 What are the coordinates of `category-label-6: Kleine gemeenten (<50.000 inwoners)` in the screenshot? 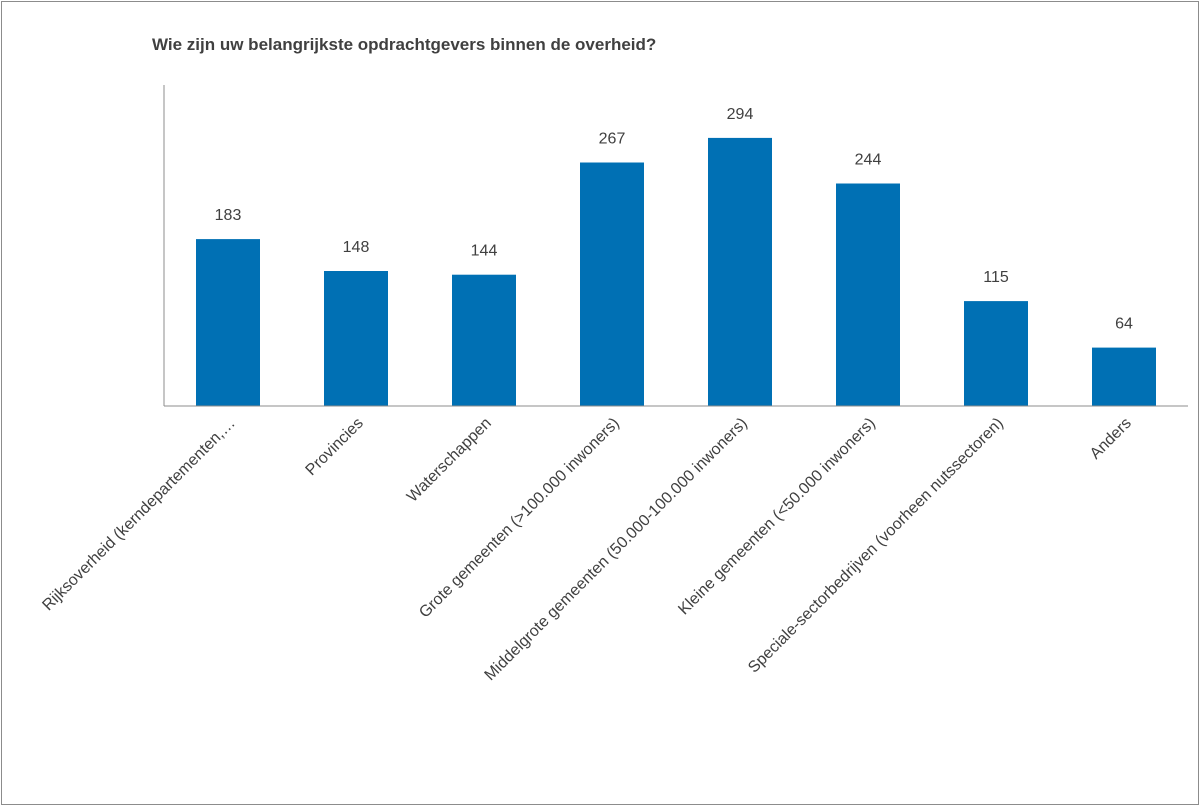 It's located at (777, 517).